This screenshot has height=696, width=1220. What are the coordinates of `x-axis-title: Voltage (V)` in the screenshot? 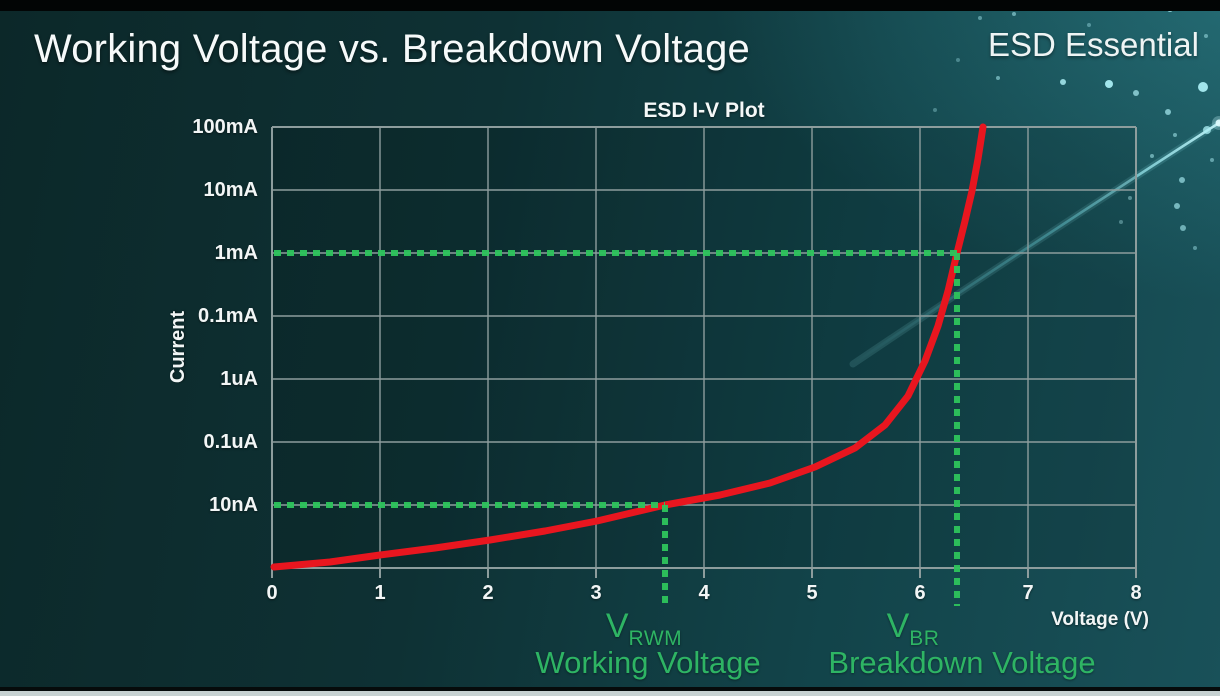 It's located at (1100, 619).